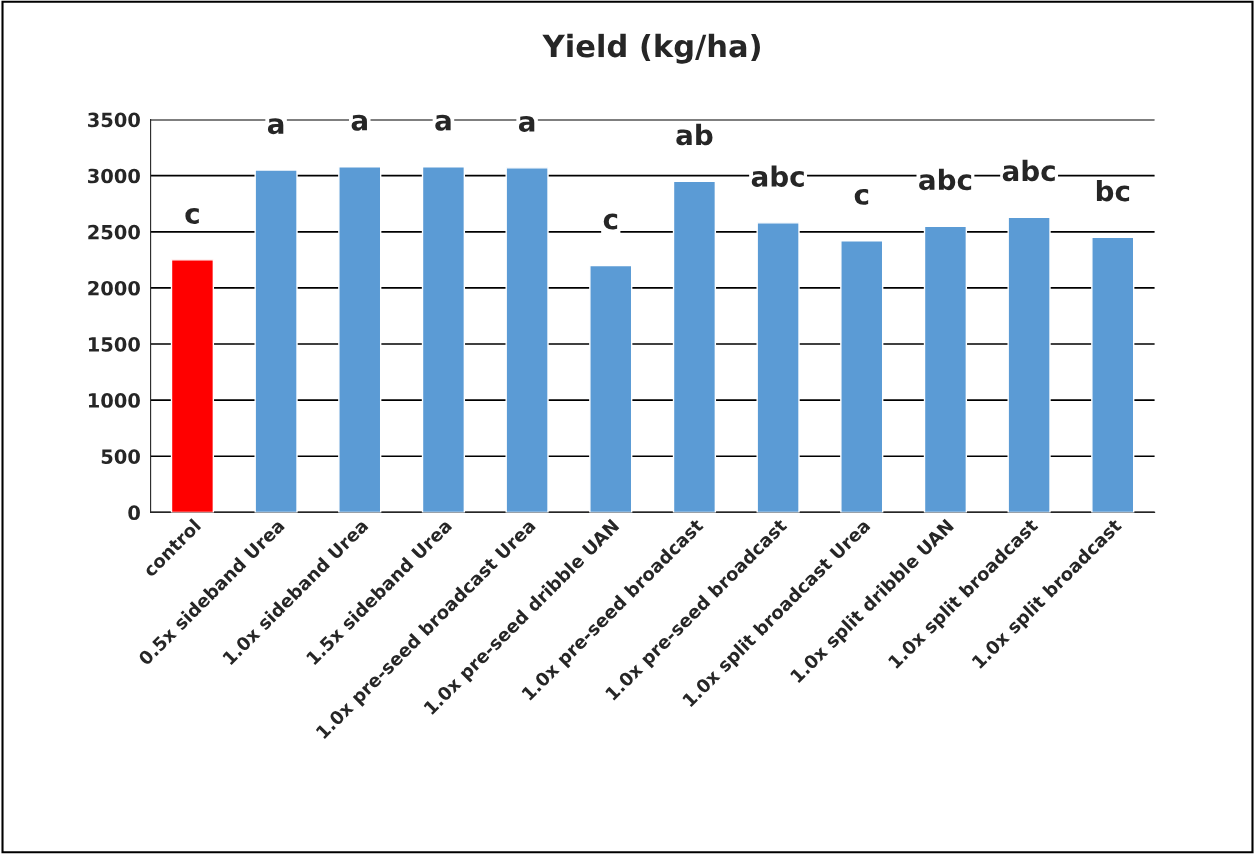 This screenshot has width=1255, height=854. I want to click on y-tick-label: 1000, so click(114, 400).